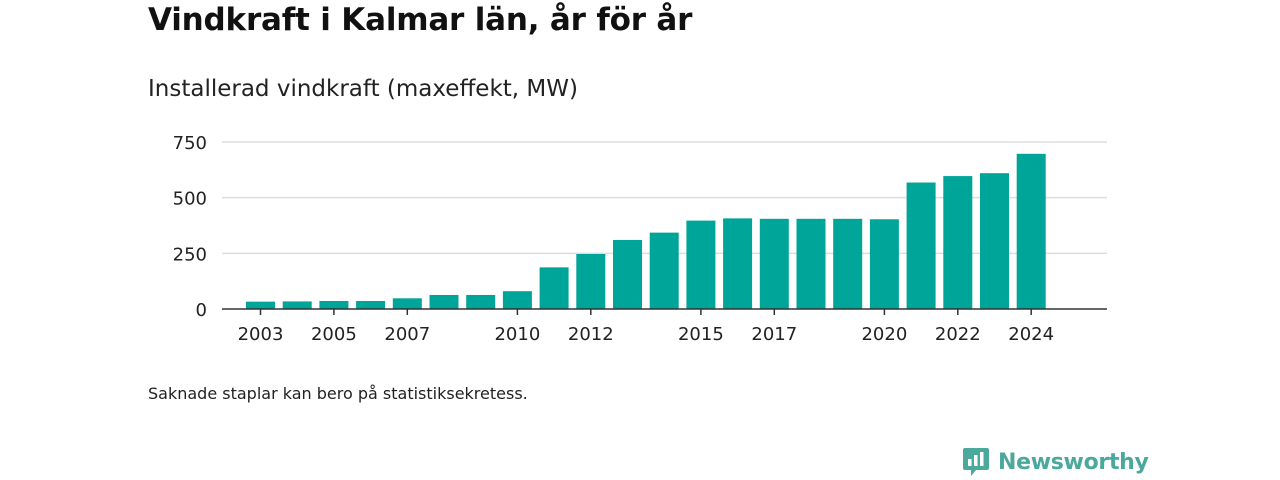  Describe the element at coordinates (444, 301) in the screenshot. I see `bar-2008` at that location.